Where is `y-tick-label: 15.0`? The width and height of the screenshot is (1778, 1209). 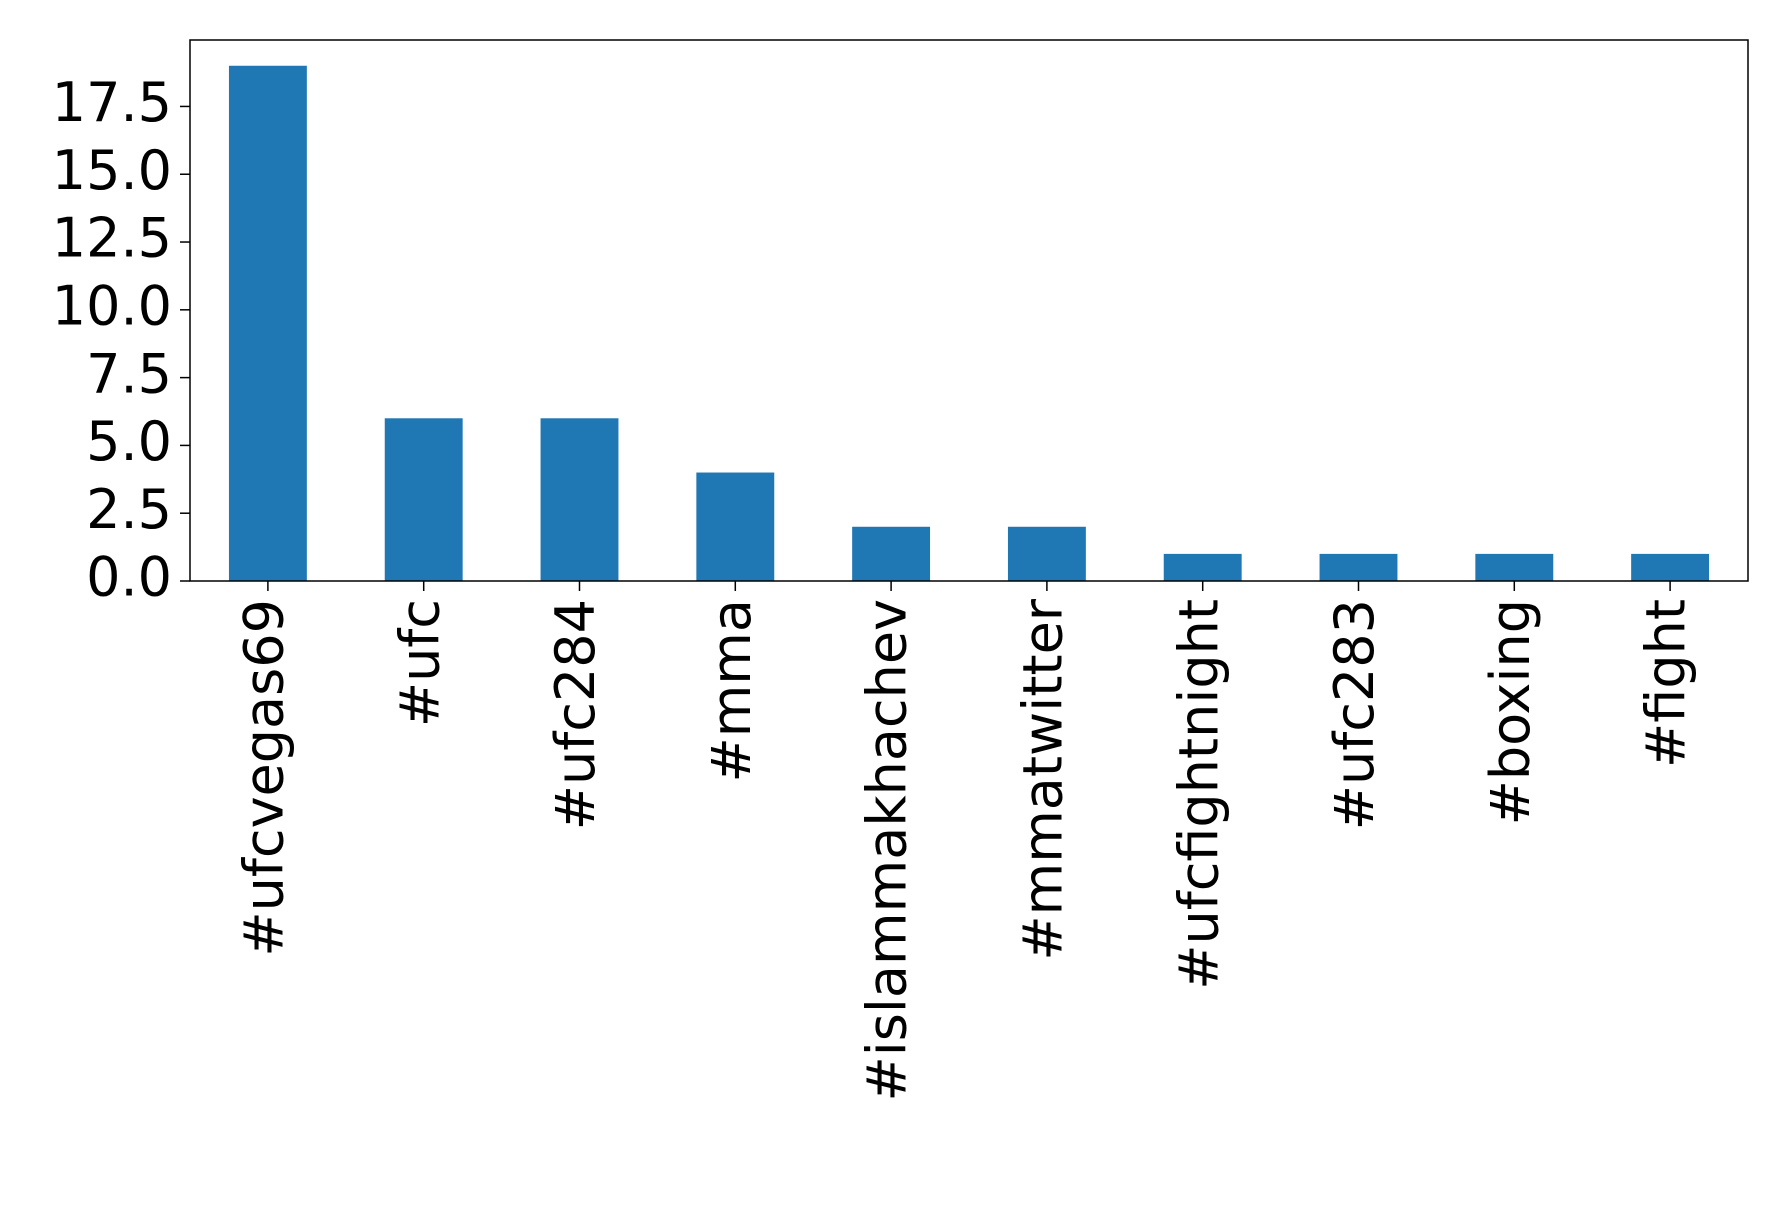 y-tick-label: 15.0 is located at coordinates (112, 170).